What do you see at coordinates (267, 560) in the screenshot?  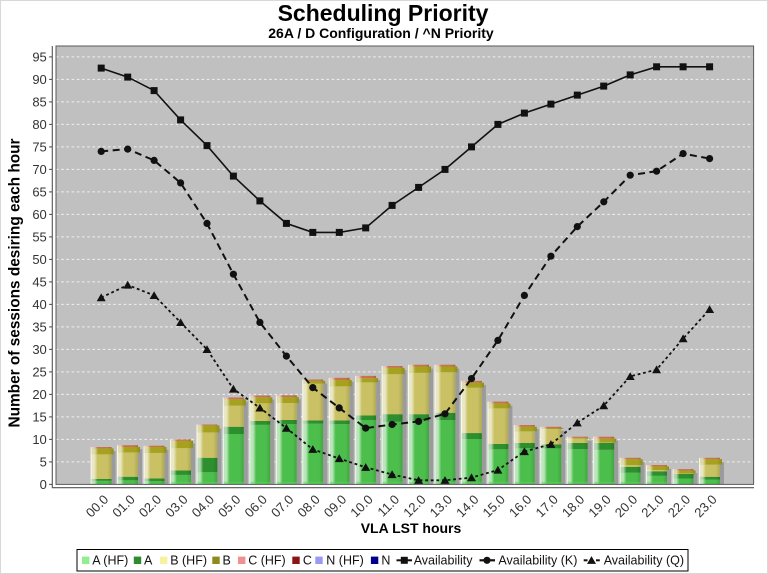 I see `svg-text: C (HF)` at bounding box center [267, 560].